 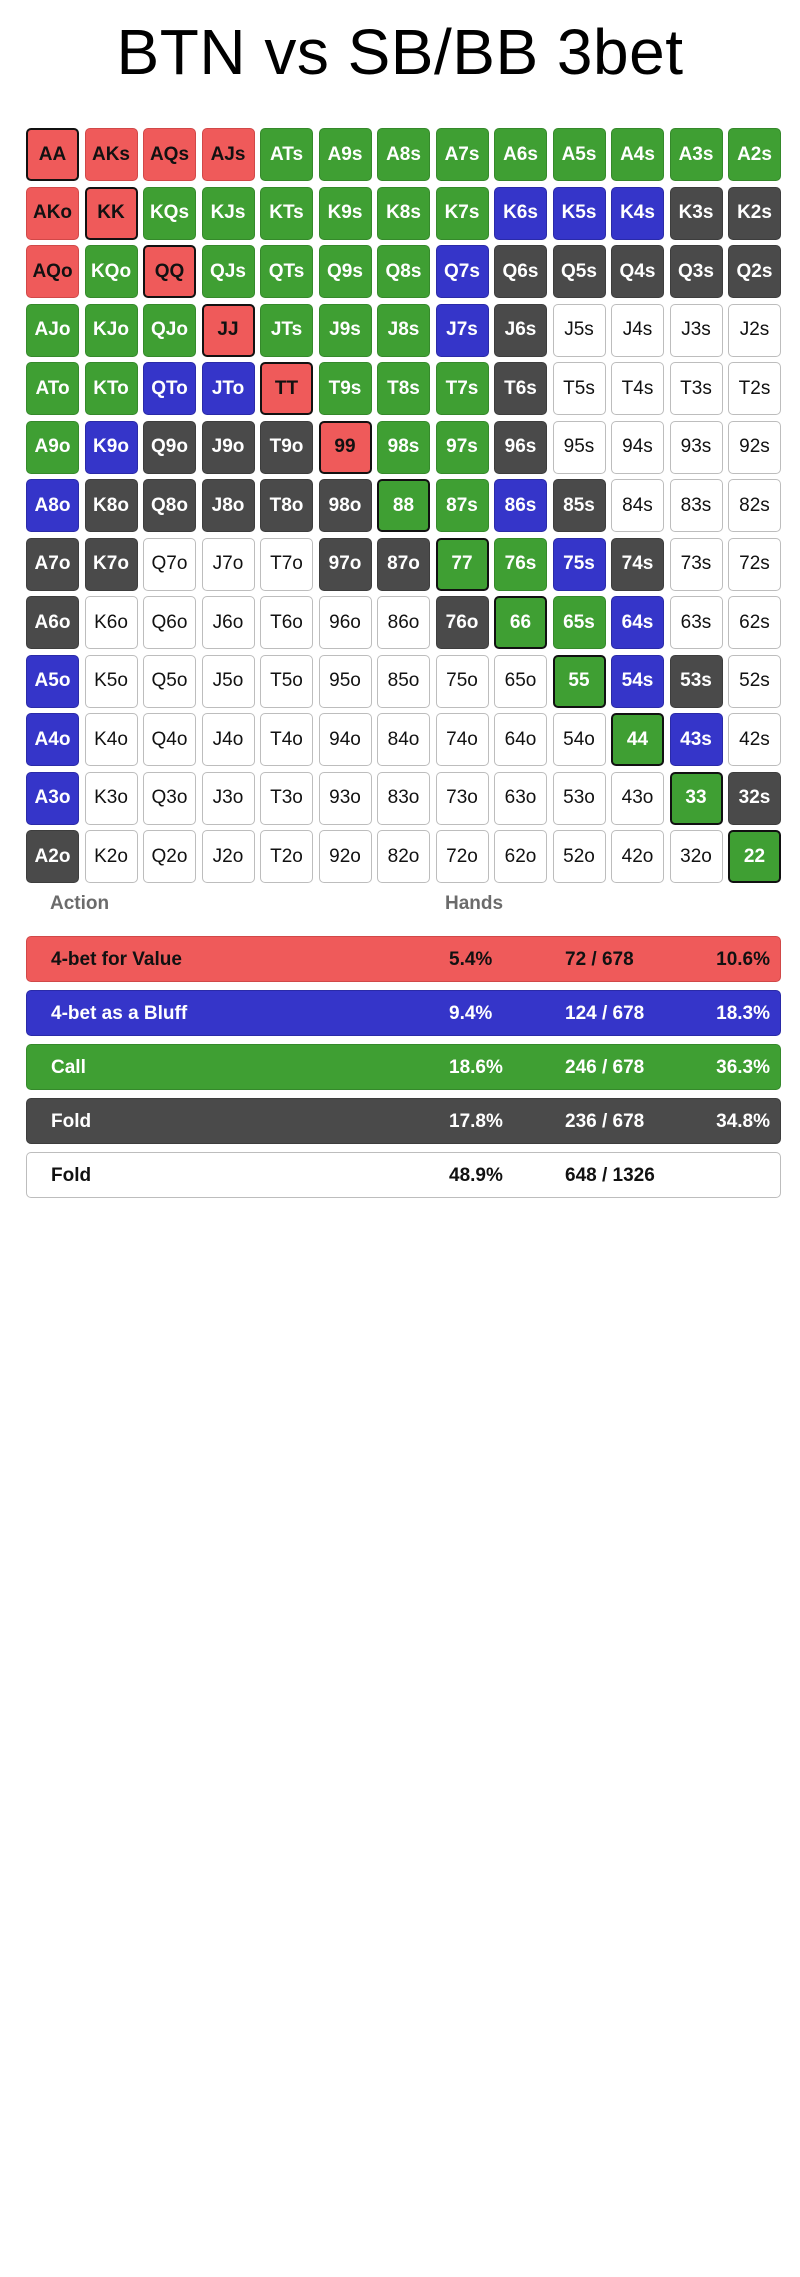 What do you see at coordinates (696, 681) in the screenshot?
I see `hand-cell-53s: 53s` at bounding box center [696, 681].